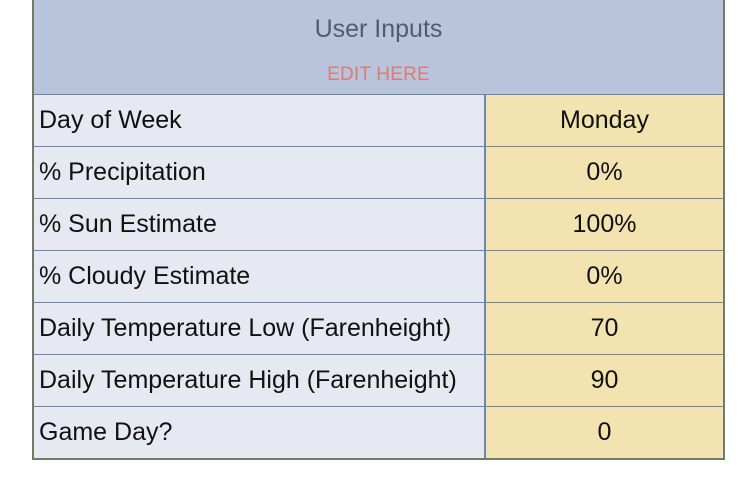 Image resolution: width=752 pixels, height=488 pixels. Describe the element at coordinates (604, 380) in the screenshot. I see `input-temp-high: 90` at that location.